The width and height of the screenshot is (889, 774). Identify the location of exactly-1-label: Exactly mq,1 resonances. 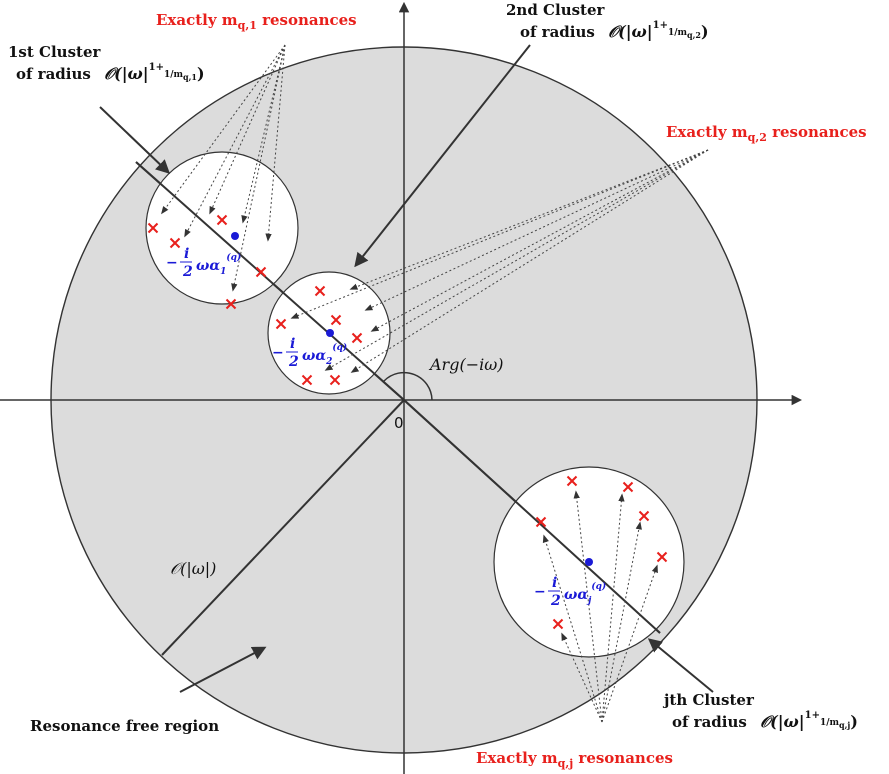
(256, 21).